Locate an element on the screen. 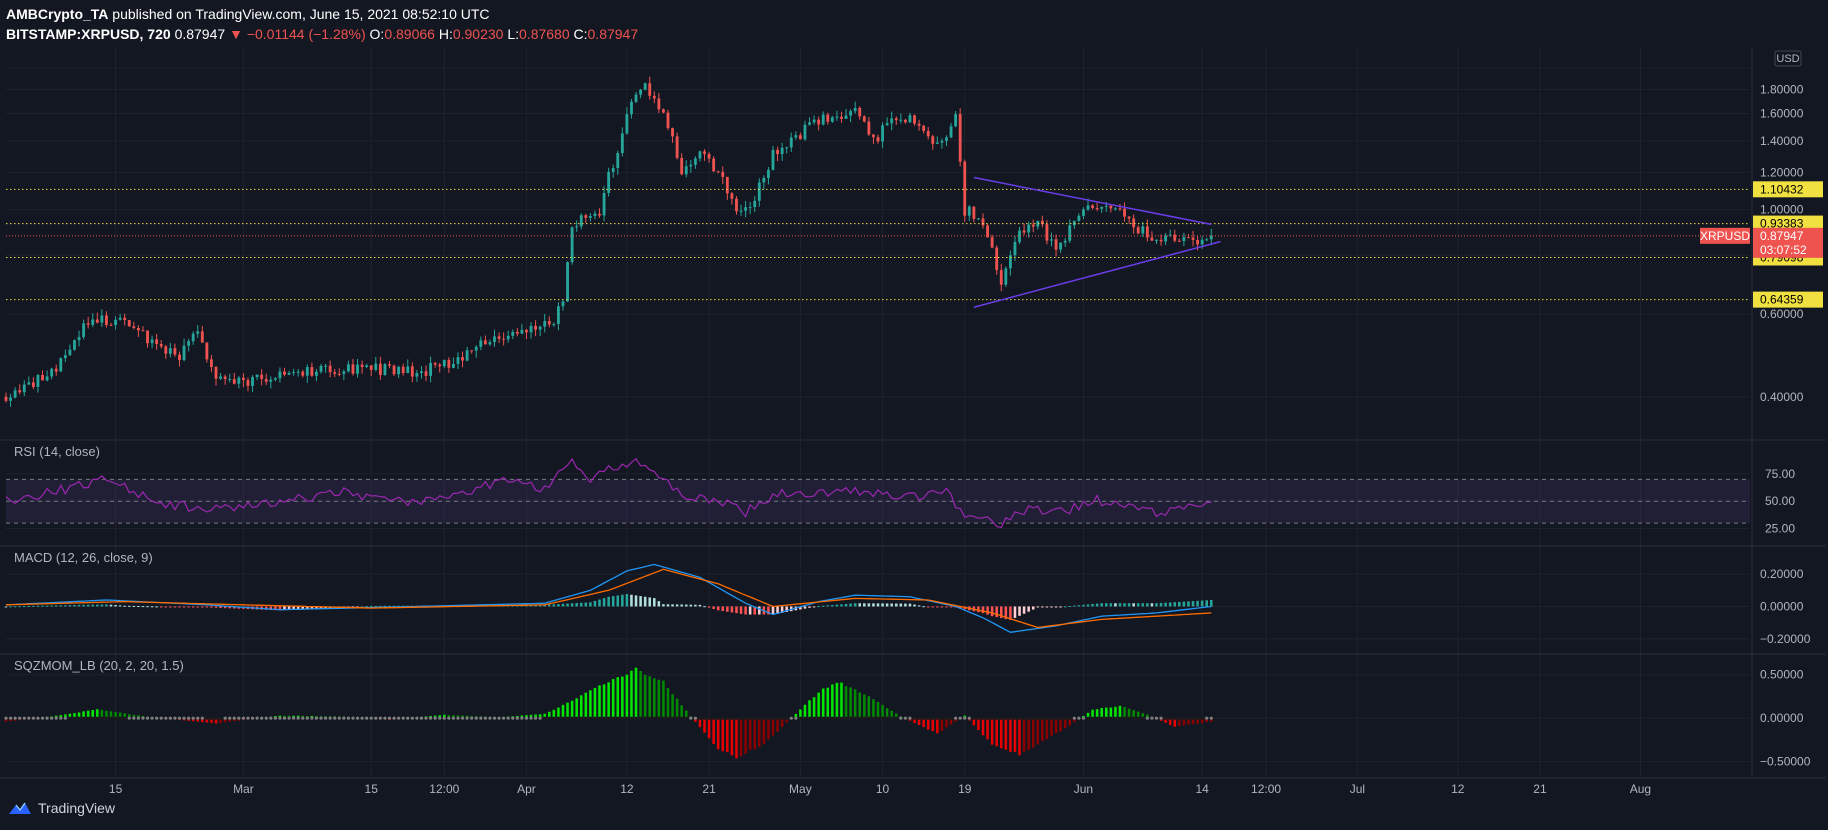 The width and height of the screenshot is (1828, 830). brand-name: TradingView is located at coordinates (77, 808).